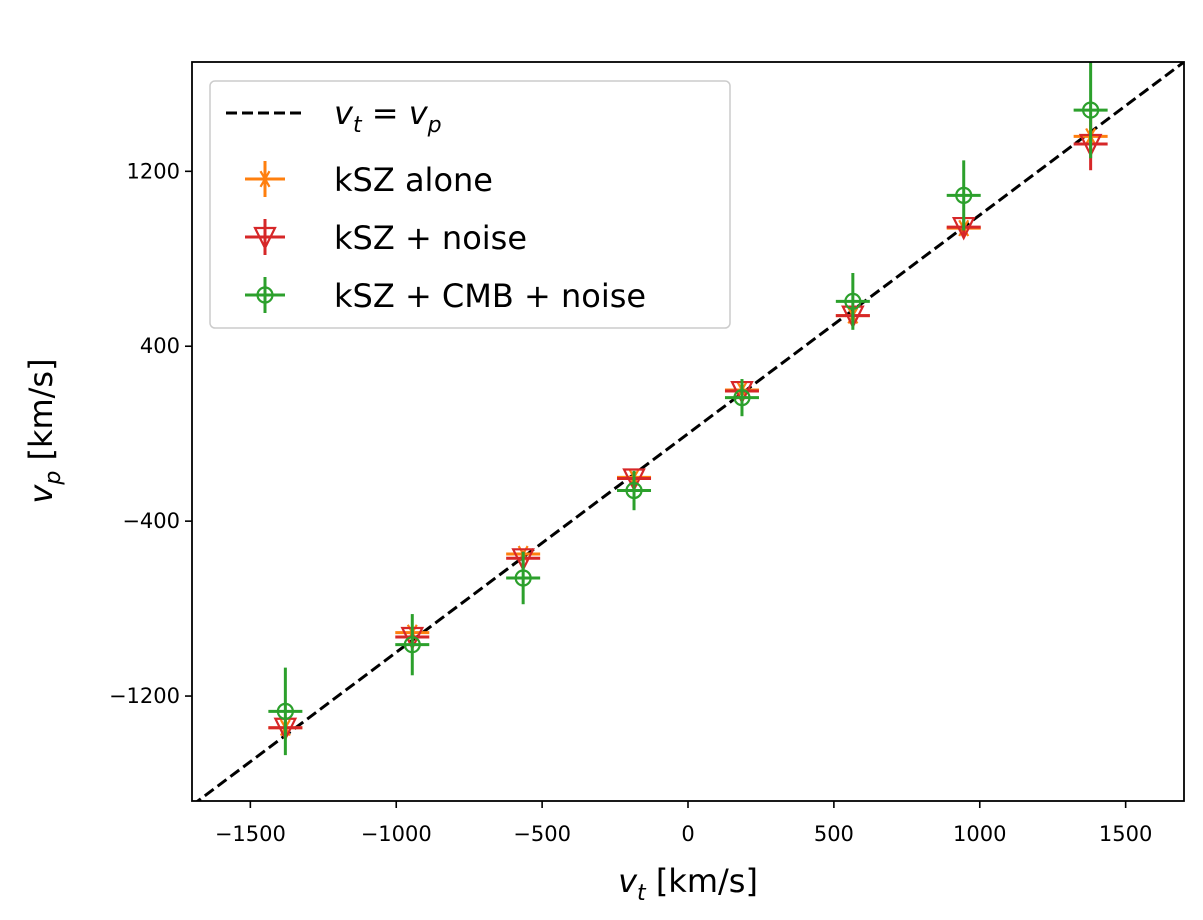 Image resolution: width=1203 pixels, height=920 pixels. I want to click on x-tick-label: −1500, so click(250, 834).